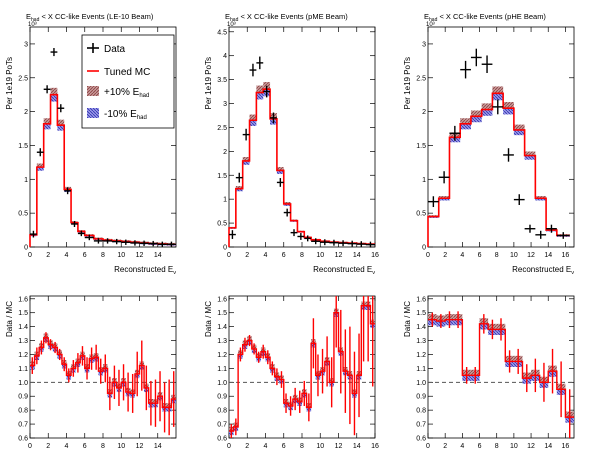 Image resolution: width=596 pixels, height=472 pixels. Describe the element at coordinates (375, 446) in the screenshot. I see `x-tick-label: 16` at that location.